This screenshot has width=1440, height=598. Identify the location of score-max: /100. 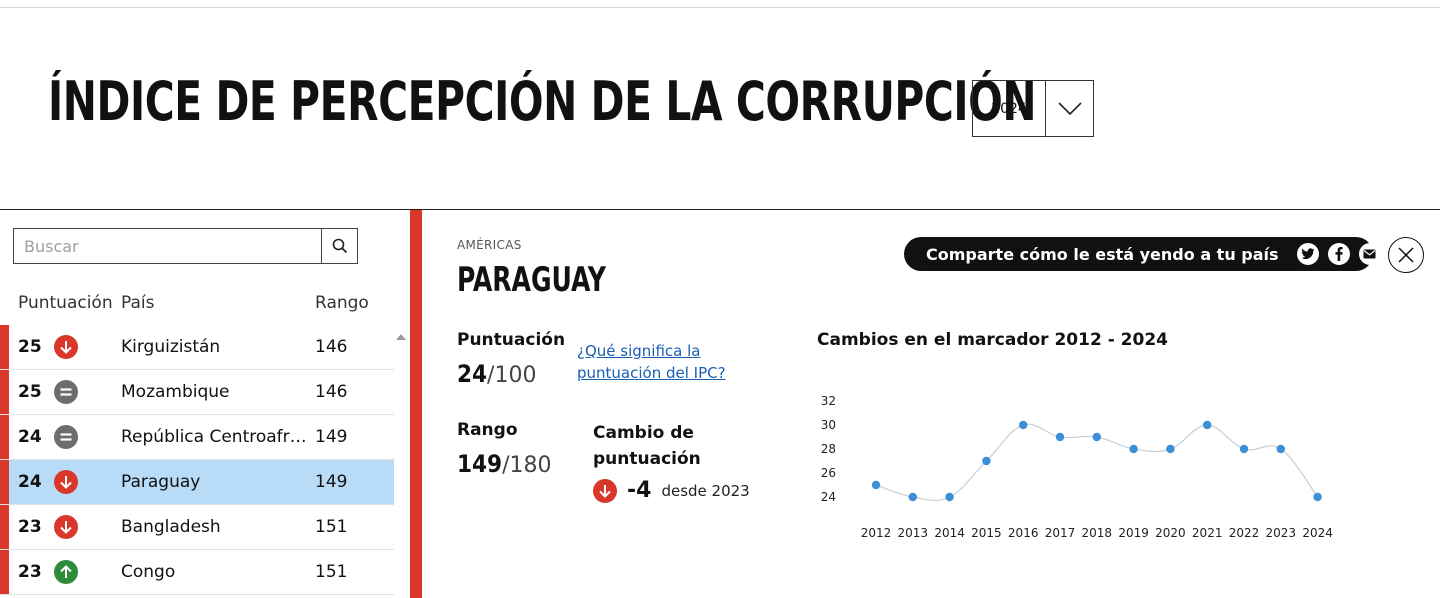
(512, 375).